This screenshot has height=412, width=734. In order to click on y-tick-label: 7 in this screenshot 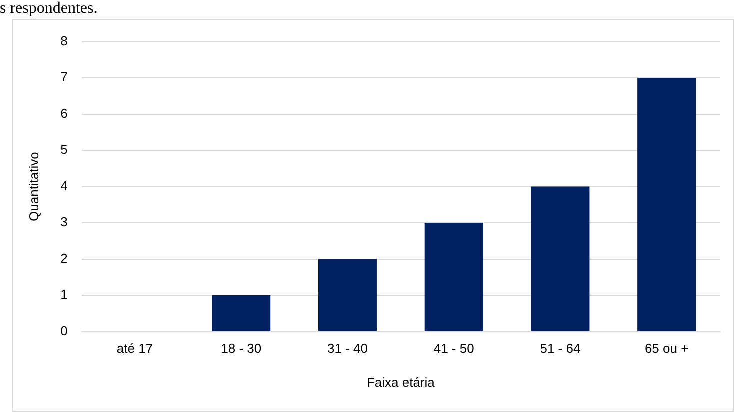, I will do `click(64, 77)`.